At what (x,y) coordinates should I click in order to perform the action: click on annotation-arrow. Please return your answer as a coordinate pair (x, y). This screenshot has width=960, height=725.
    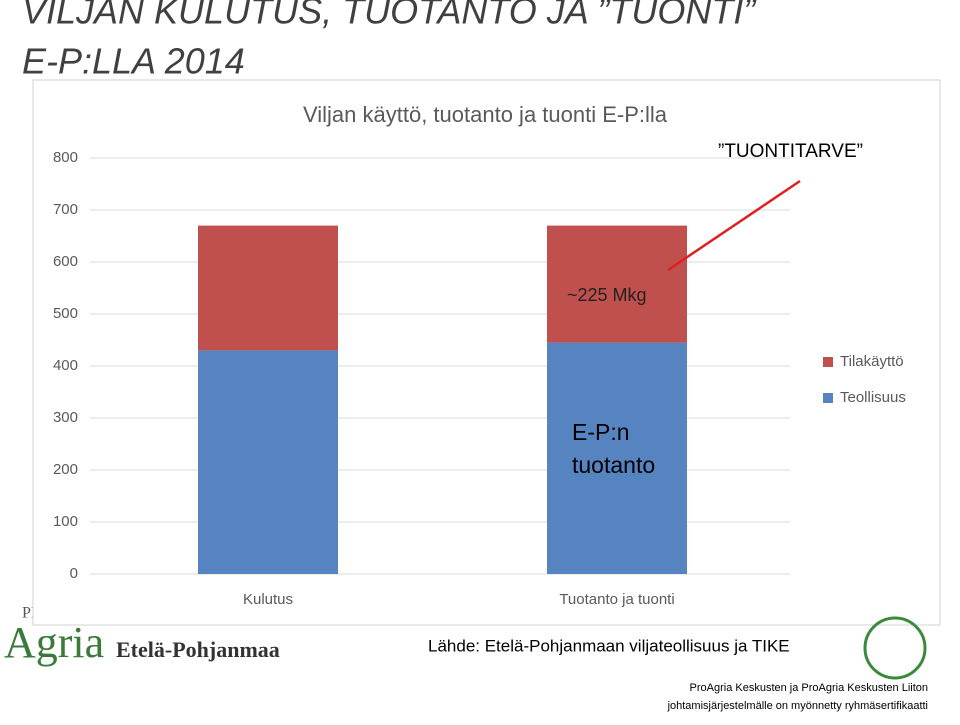
    Looking at the image, I should click on (734, 225).